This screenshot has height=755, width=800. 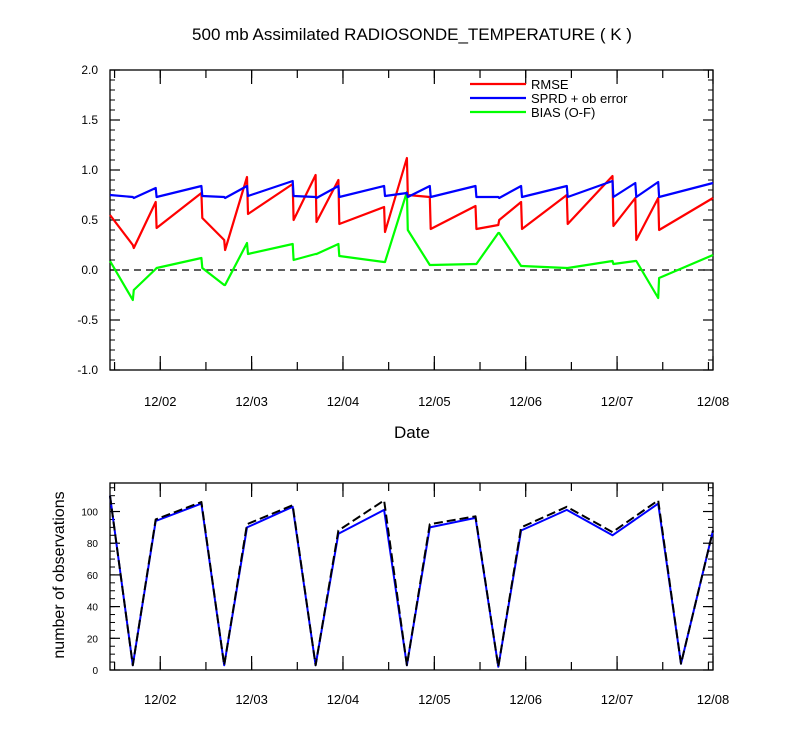 What do you see at coordinates (89, 120) in the screenshot?
I see `y-tick-label: 1.5` at bounding box center [89, 120].